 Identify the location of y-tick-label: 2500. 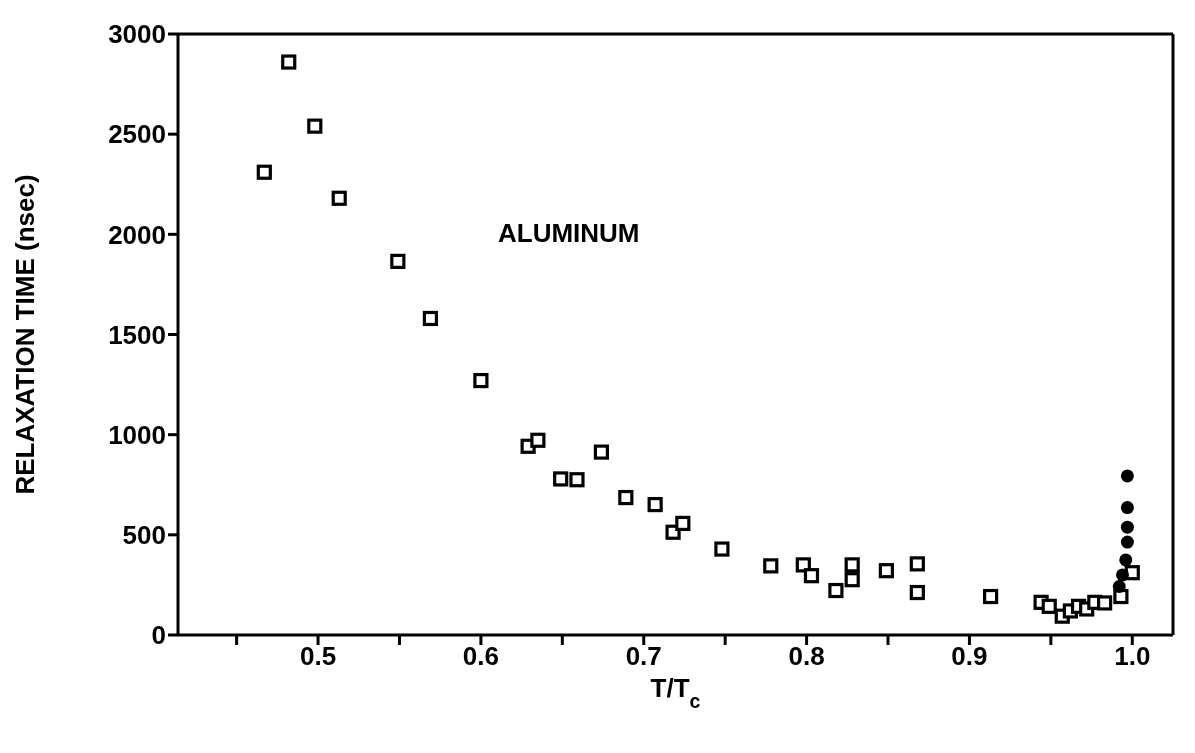
(137, 134).